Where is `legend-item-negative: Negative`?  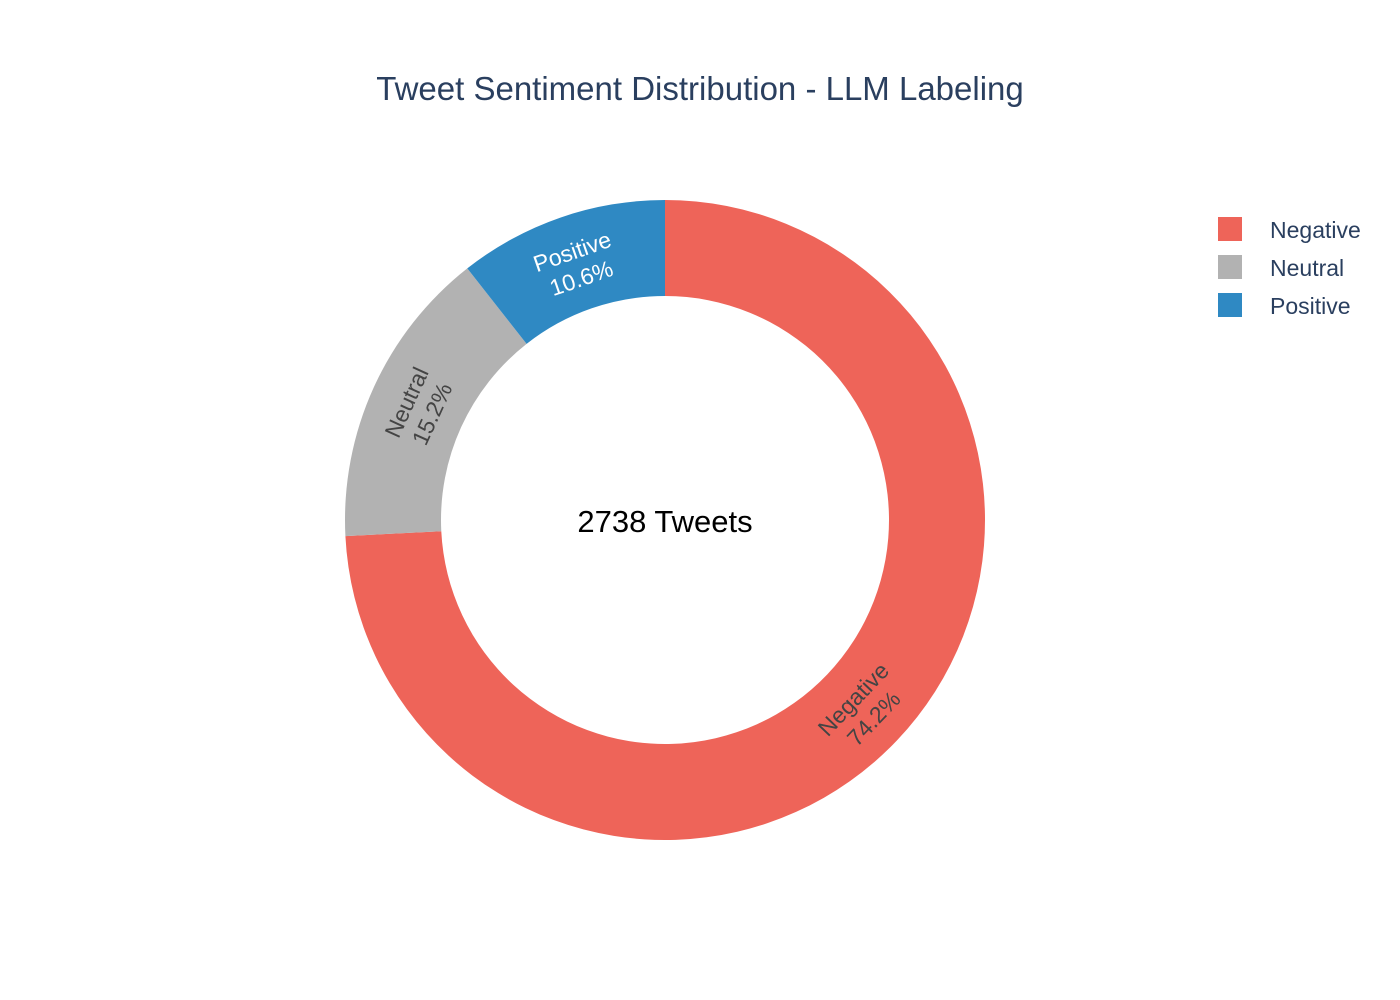
legend-item-negative: Negative is located at coordinates (1289, 230).